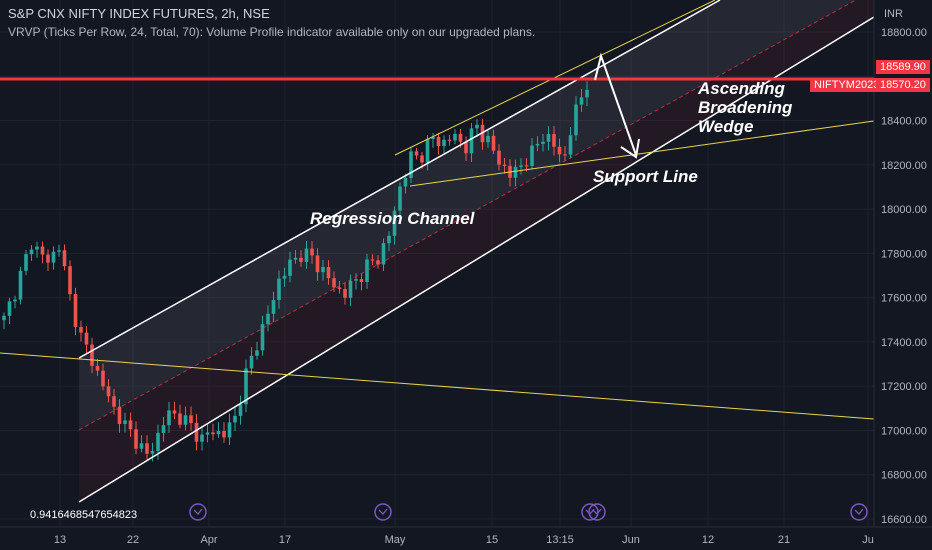 Image resolution: width=932 pixels, height=550 pixels. What do you see at coordinates (904, 387) in the screenshot?
I see `price-tick-label: 17200.00` at bounding box center [904, 387].